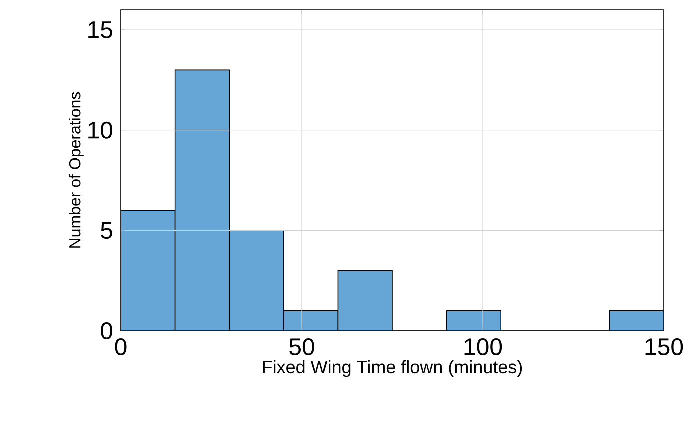  Describe the element at coordinates (483, 347) in the screenshot. I see `x-tick-label: 100` at that location.